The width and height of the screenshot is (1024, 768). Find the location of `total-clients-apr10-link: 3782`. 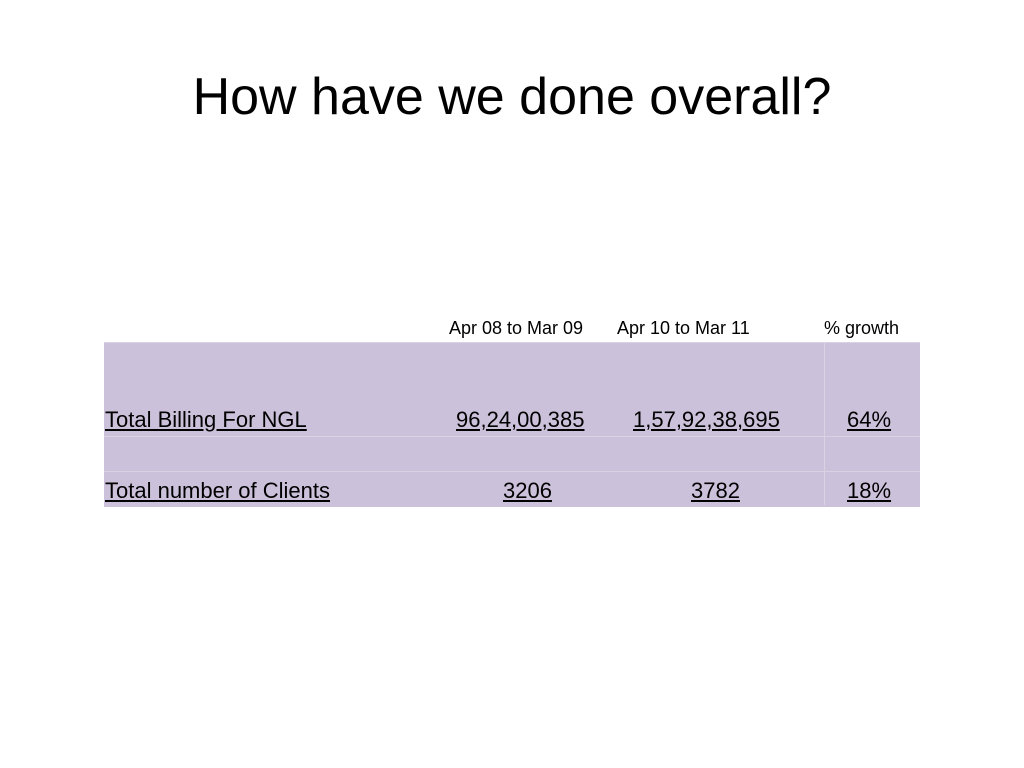

total-clients-apr10-link: 3782 is located at coordinates (715, 490).